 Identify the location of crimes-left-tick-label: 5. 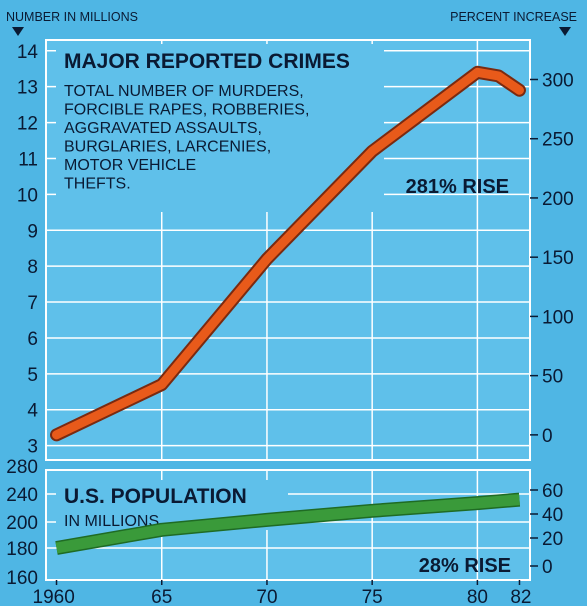
(32, 375).